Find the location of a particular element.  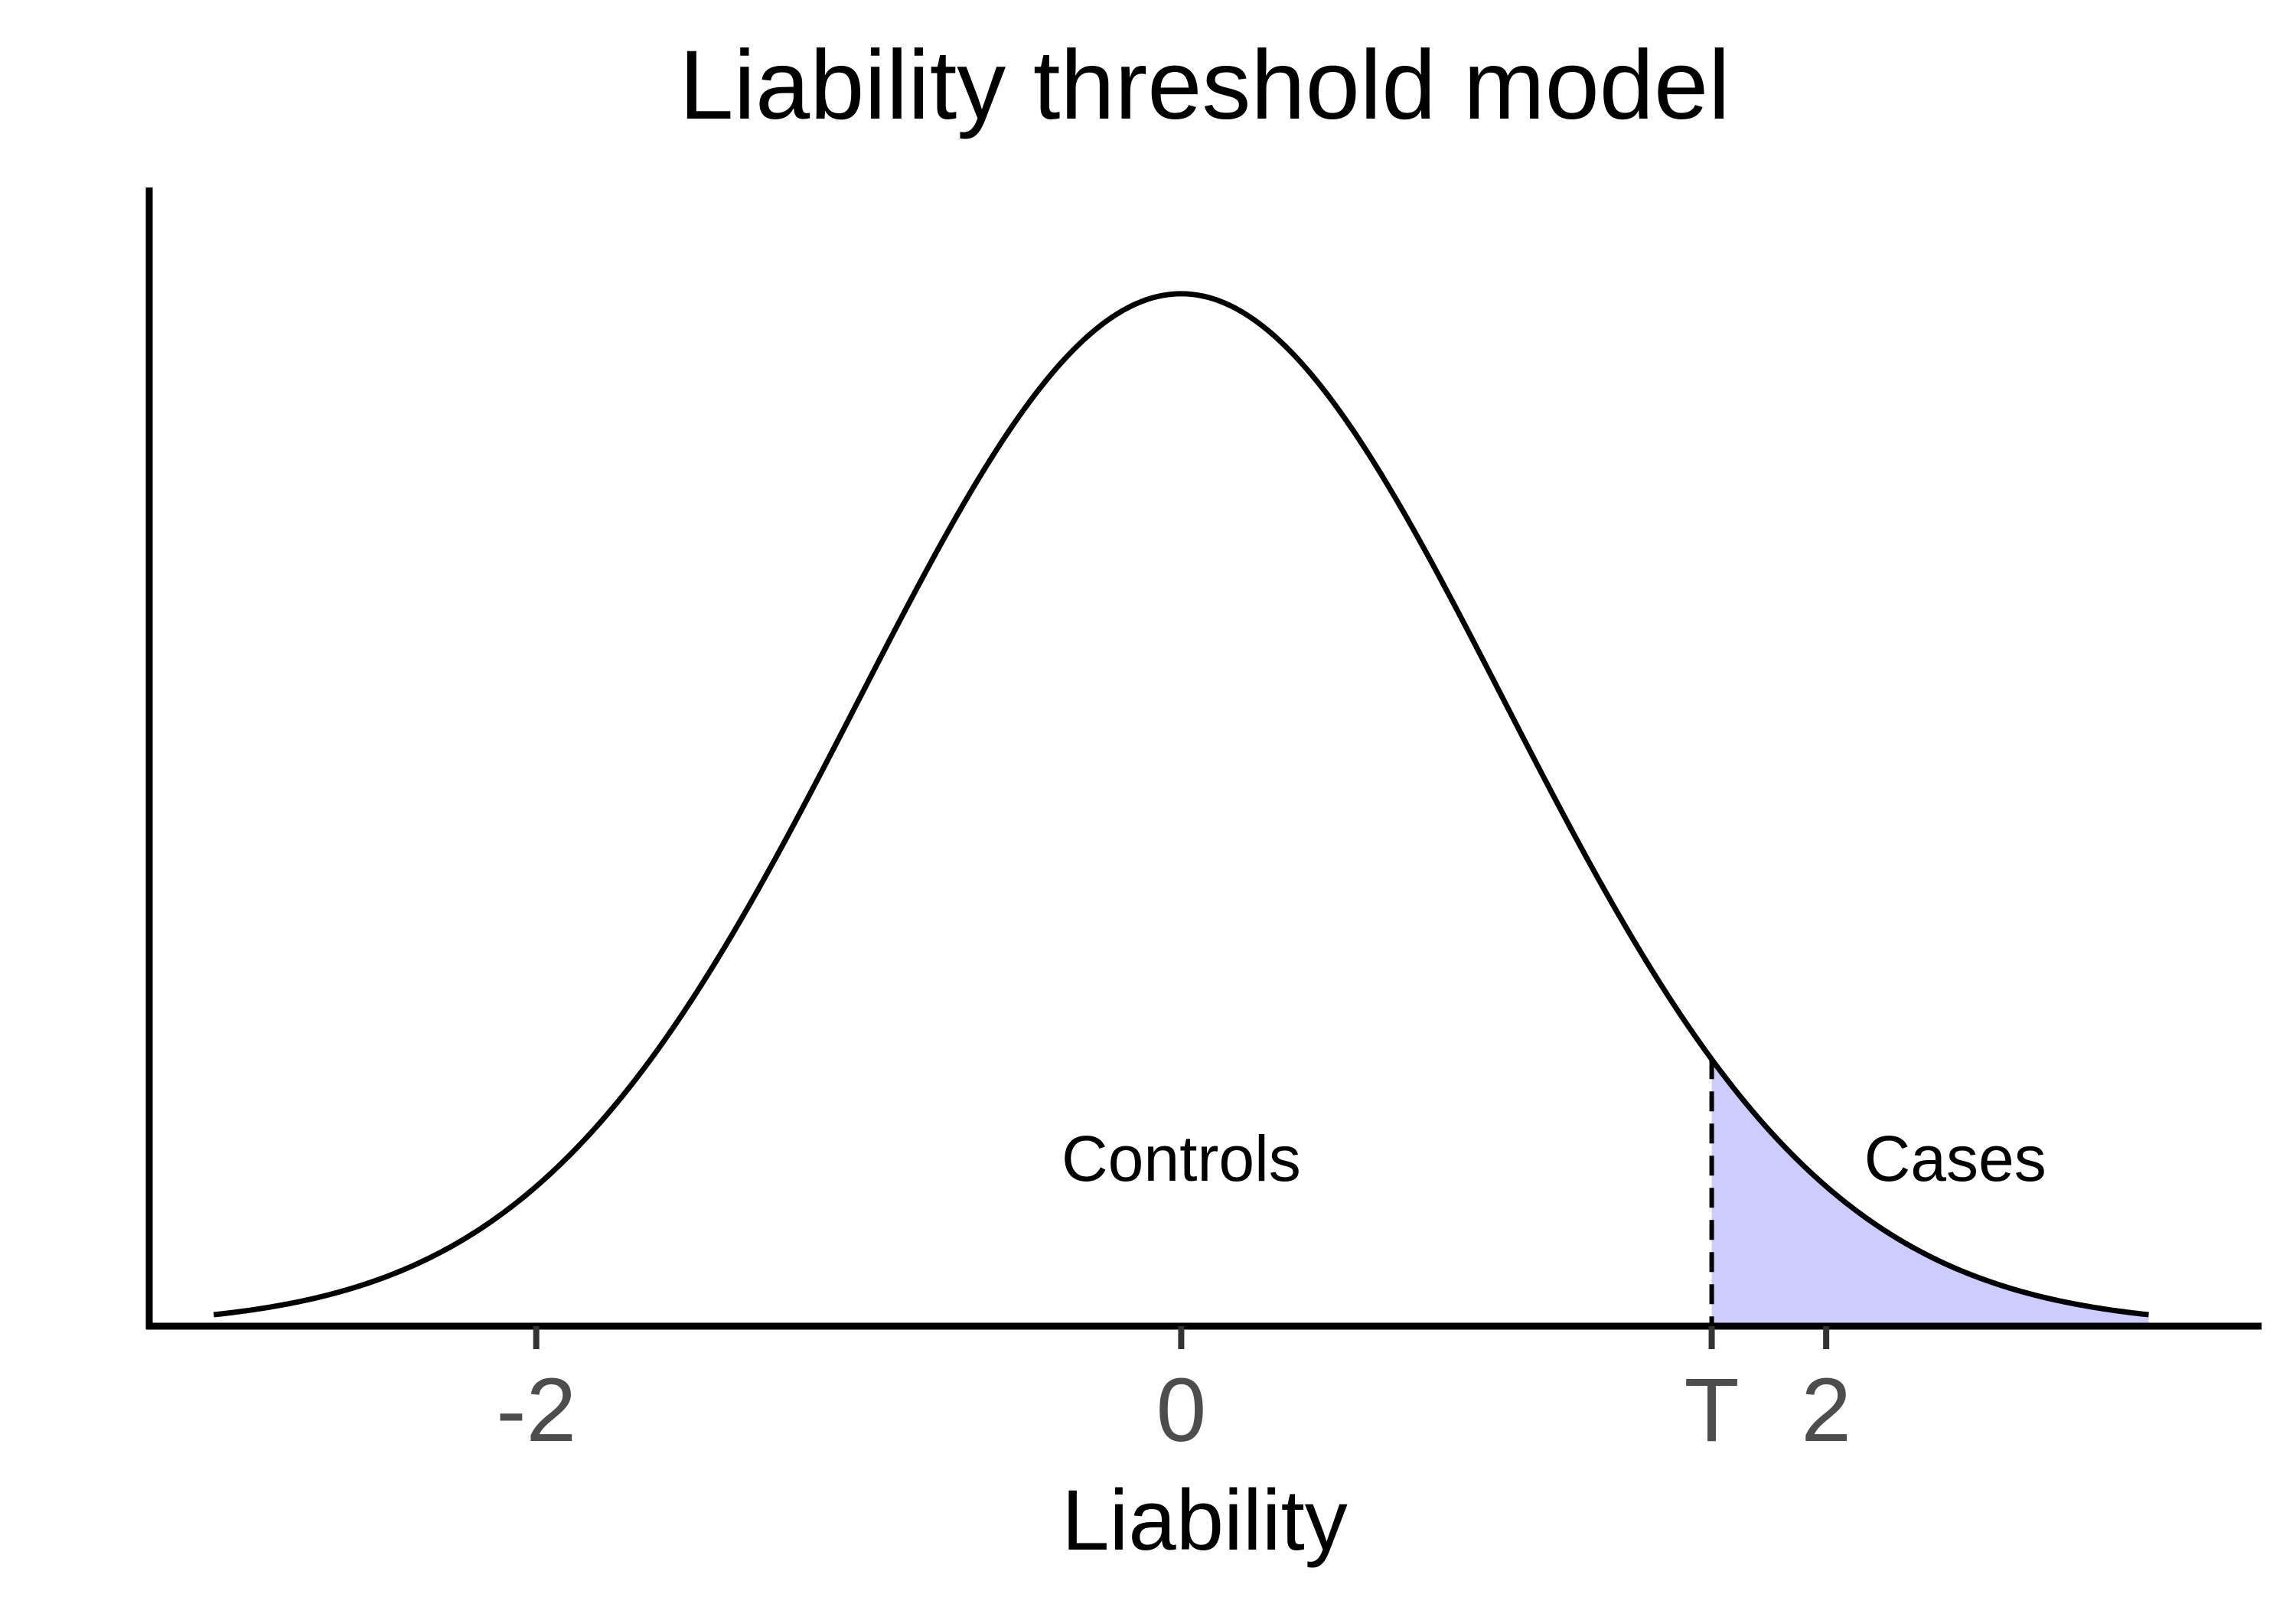

cases-shaded-area is located at coordinates (1930, 1192).